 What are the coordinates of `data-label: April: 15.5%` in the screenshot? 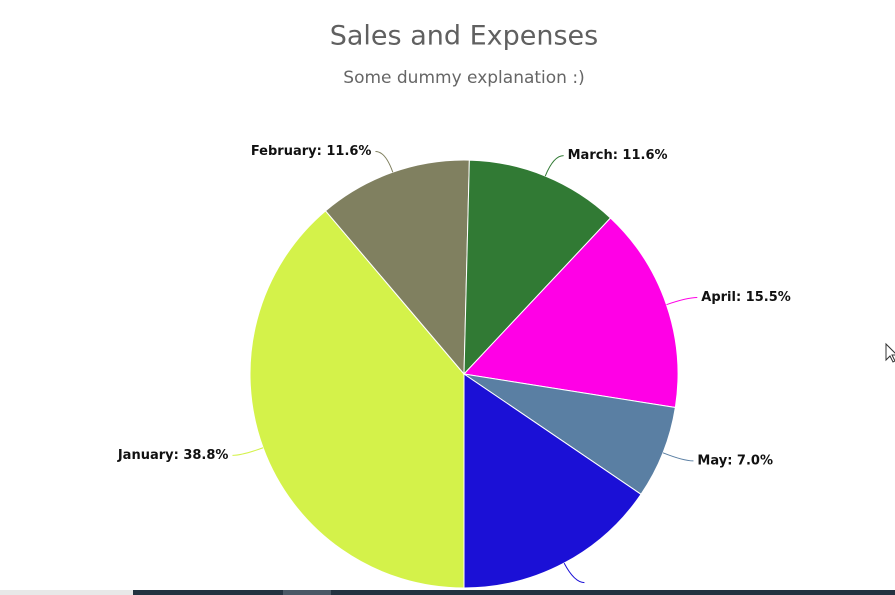 It's located at (746, 297).